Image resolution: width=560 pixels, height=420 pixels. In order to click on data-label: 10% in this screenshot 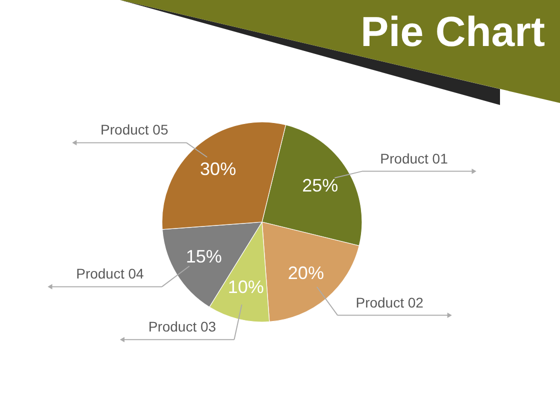, I will do `click(246, 287)`.